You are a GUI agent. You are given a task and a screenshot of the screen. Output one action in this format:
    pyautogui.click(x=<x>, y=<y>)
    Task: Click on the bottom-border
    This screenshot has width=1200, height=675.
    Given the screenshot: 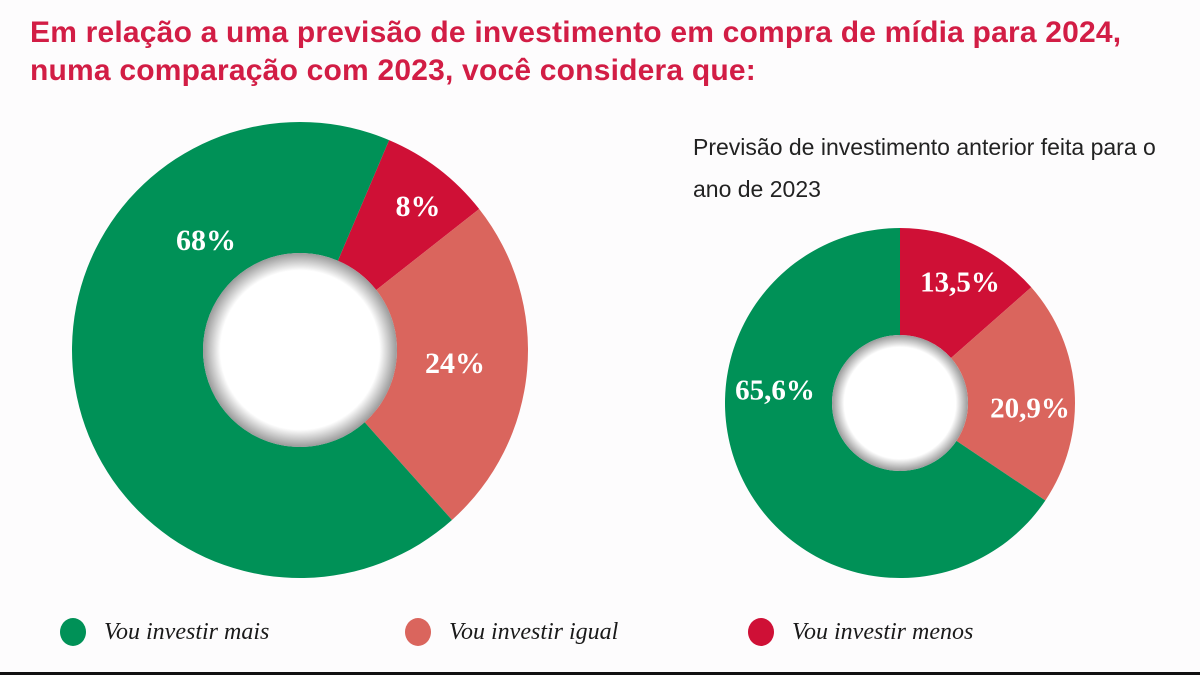 What is the action you would take?
    pyautogui.click(x=600, y=673)
    